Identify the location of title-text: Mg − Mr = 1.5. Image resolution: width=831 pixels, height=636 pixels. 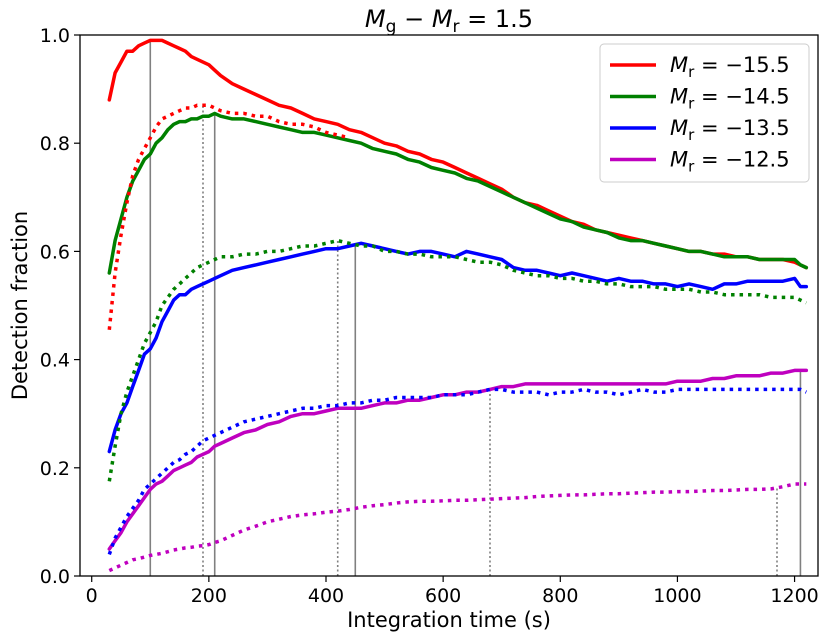
(449, 21).